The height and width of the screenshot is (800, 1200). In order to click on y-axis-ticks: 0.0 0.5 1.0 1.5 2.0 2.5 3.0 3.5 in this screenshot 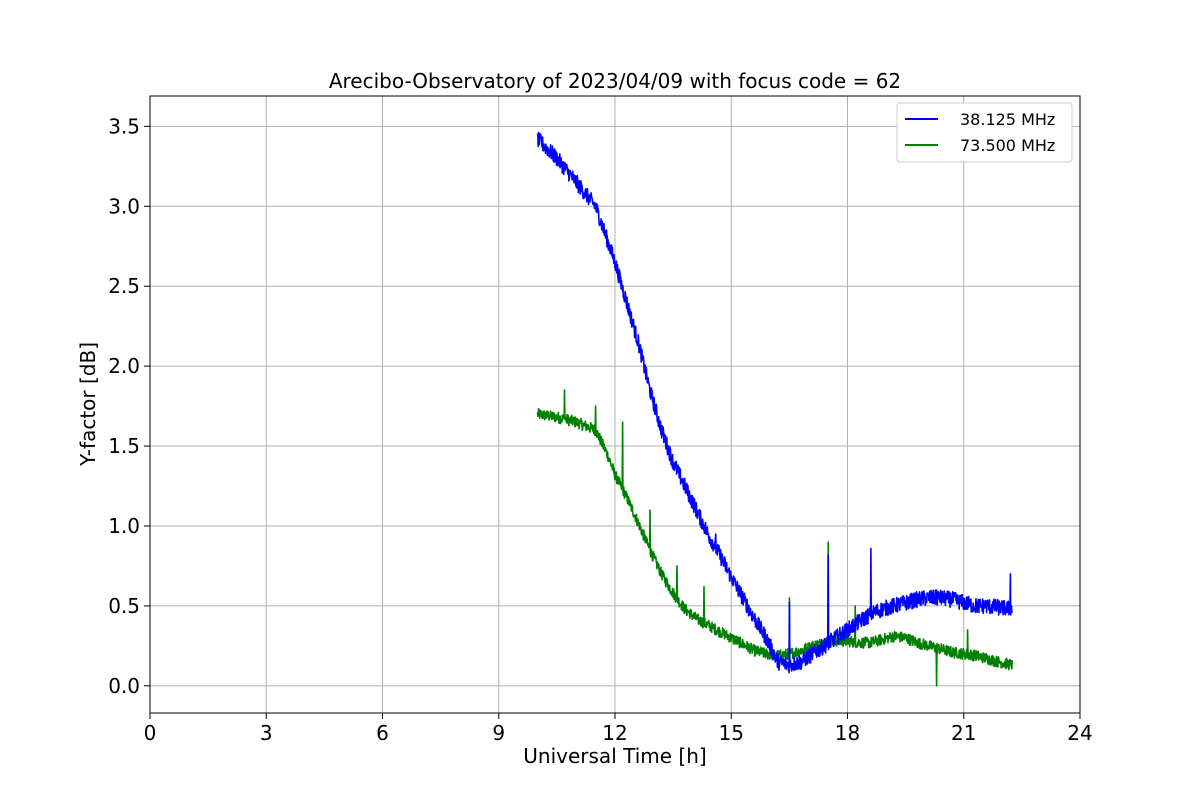, I will do `click(129, 406)`.